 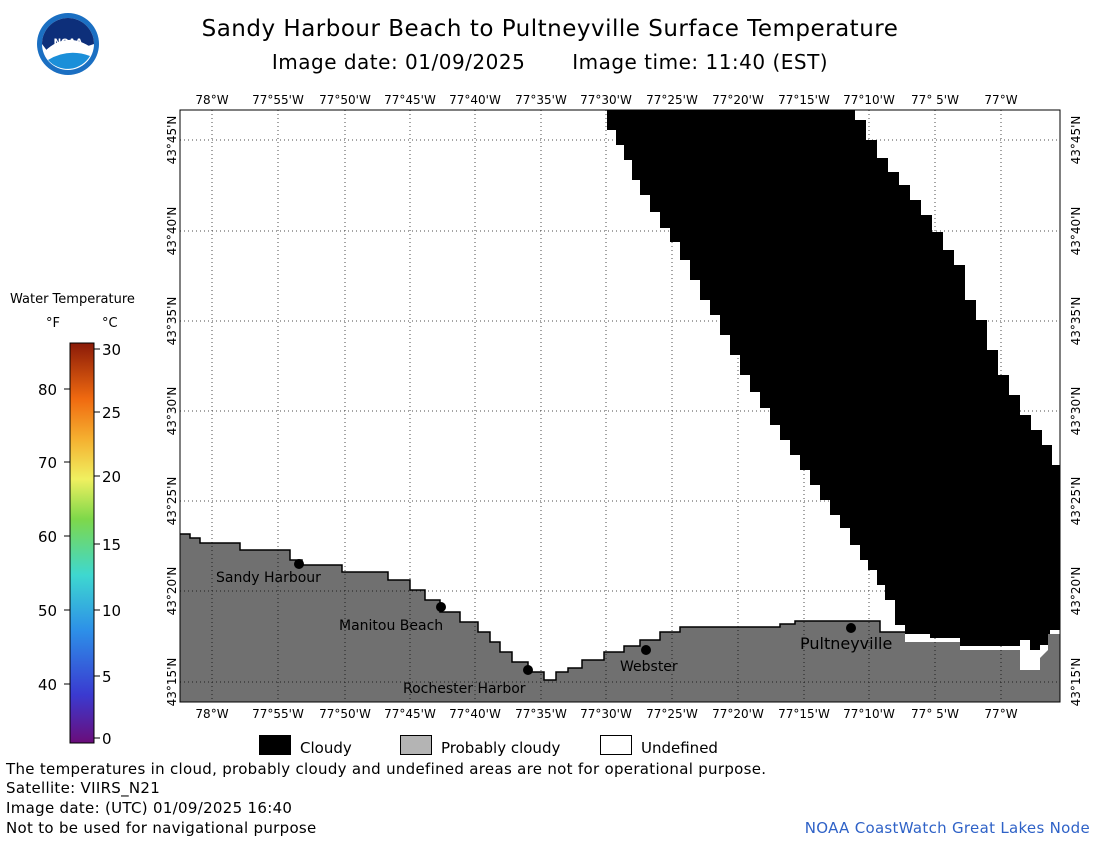 What do you see at coordinates (326, 748) in the screenshot?
I see `legend-label-cloudy: Cloudy` at bounding box center [326, 748].